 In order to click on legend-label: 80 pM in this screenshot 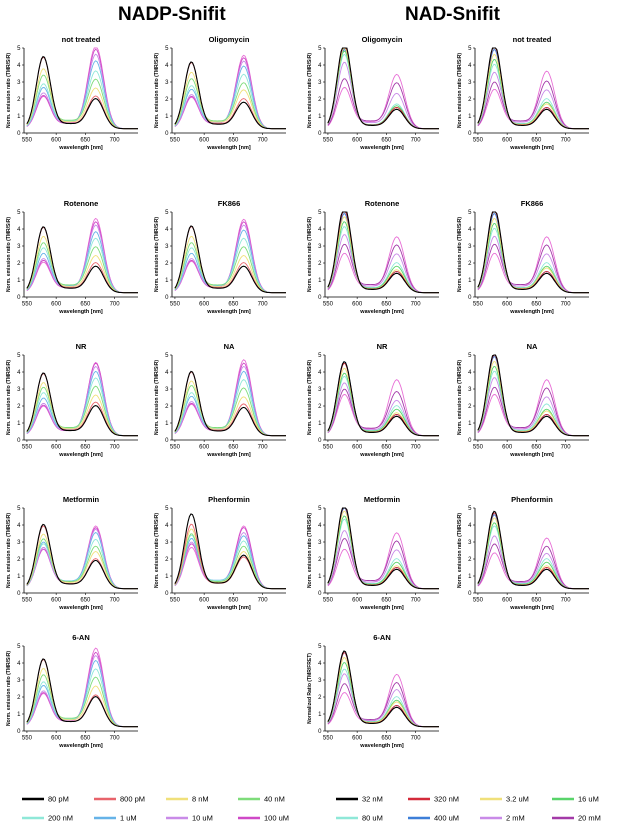, I will do `click(58, 799)`.